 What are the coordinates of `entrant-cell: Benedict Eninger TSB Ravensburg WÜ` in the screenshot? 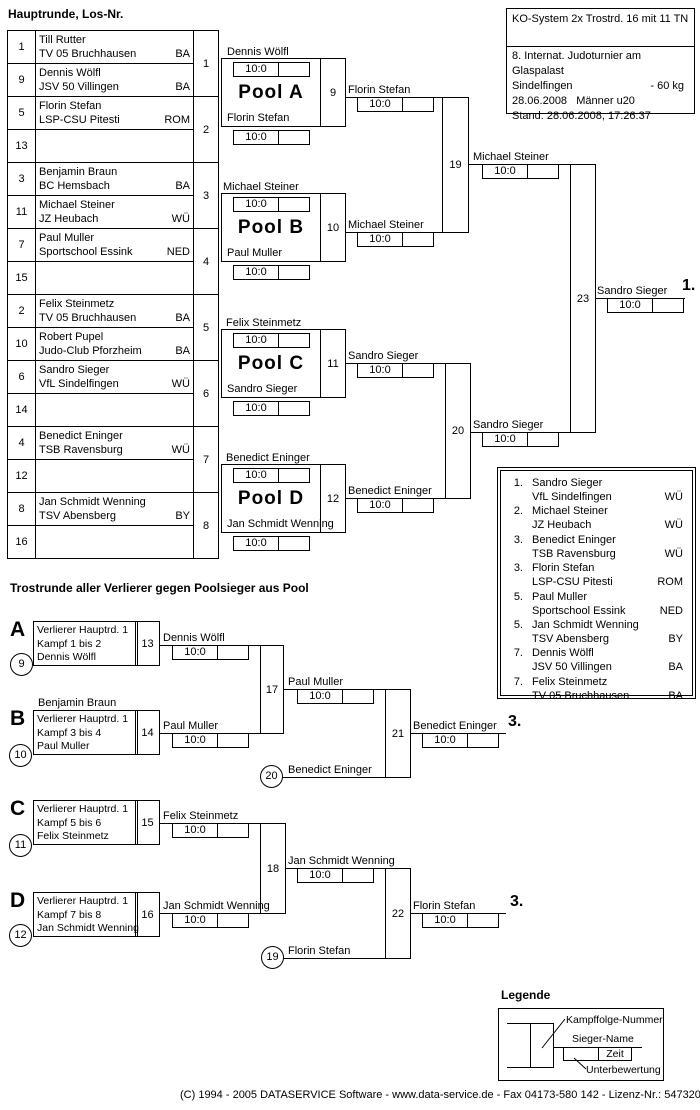 It's located at (114, 443).